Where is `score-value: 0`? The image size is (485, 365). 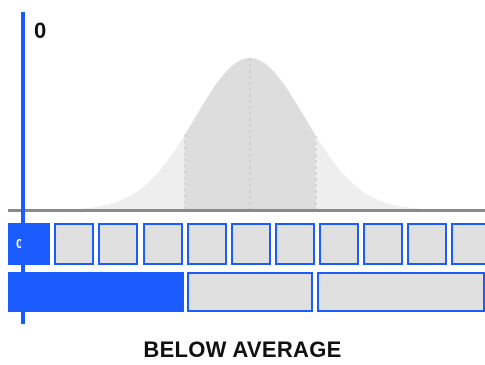
score-value: 0 is located at coordinates (40, 30).